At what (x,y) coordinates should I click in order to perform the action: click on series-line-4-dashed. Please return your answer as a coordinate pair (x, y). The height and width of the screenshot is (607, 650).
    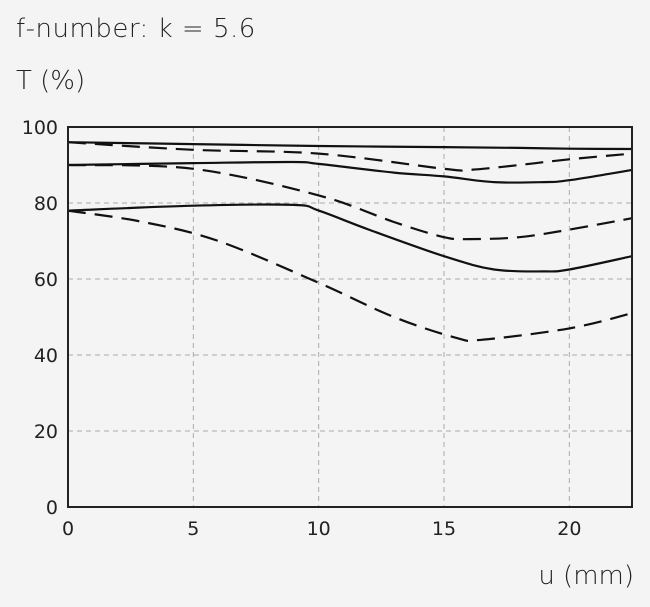
    Looking at the image, I should click on (350, 202).